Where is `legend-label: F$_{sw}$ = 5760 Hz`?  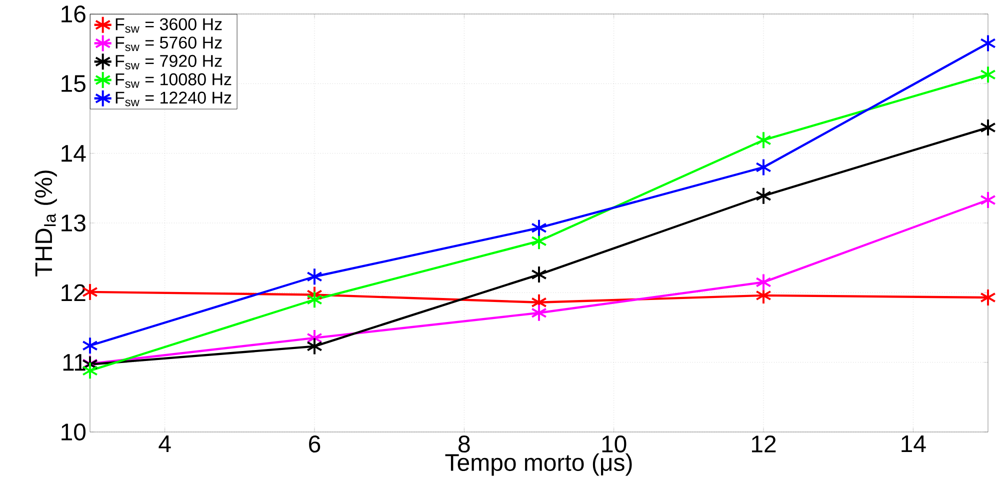
legend-label: F$_{sw}$ = 5760 Hz is located at coordinates (169, 44).